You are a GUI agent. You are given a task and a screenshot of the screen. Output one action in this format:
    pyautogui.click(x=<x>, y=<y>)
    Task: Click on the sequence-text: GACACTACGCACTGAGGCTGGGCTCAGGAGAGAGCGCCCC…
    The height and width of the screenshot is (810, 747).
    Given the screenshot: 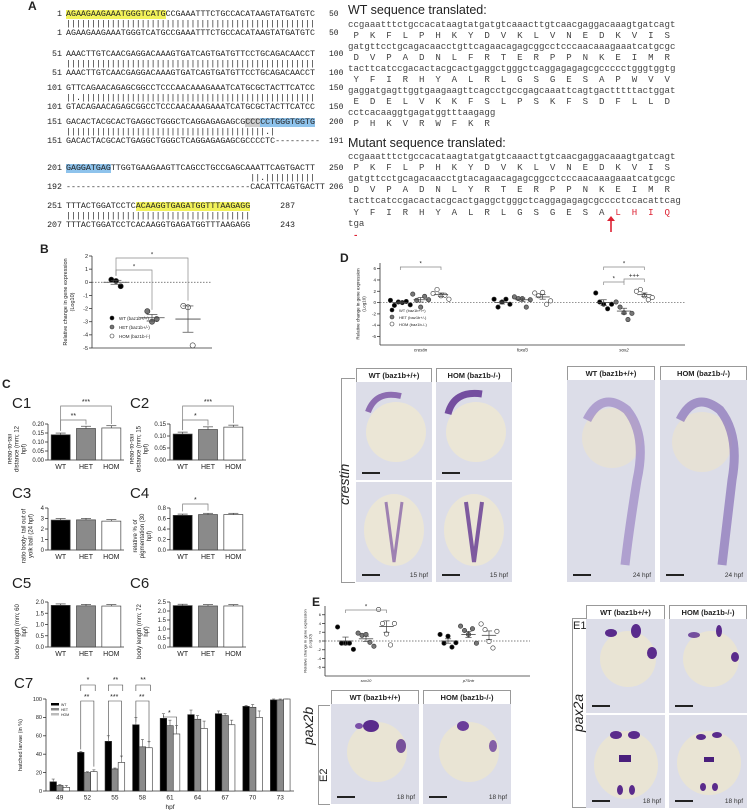 What is the action you would take?
    pyautogui.click(x=193, y=141)
    